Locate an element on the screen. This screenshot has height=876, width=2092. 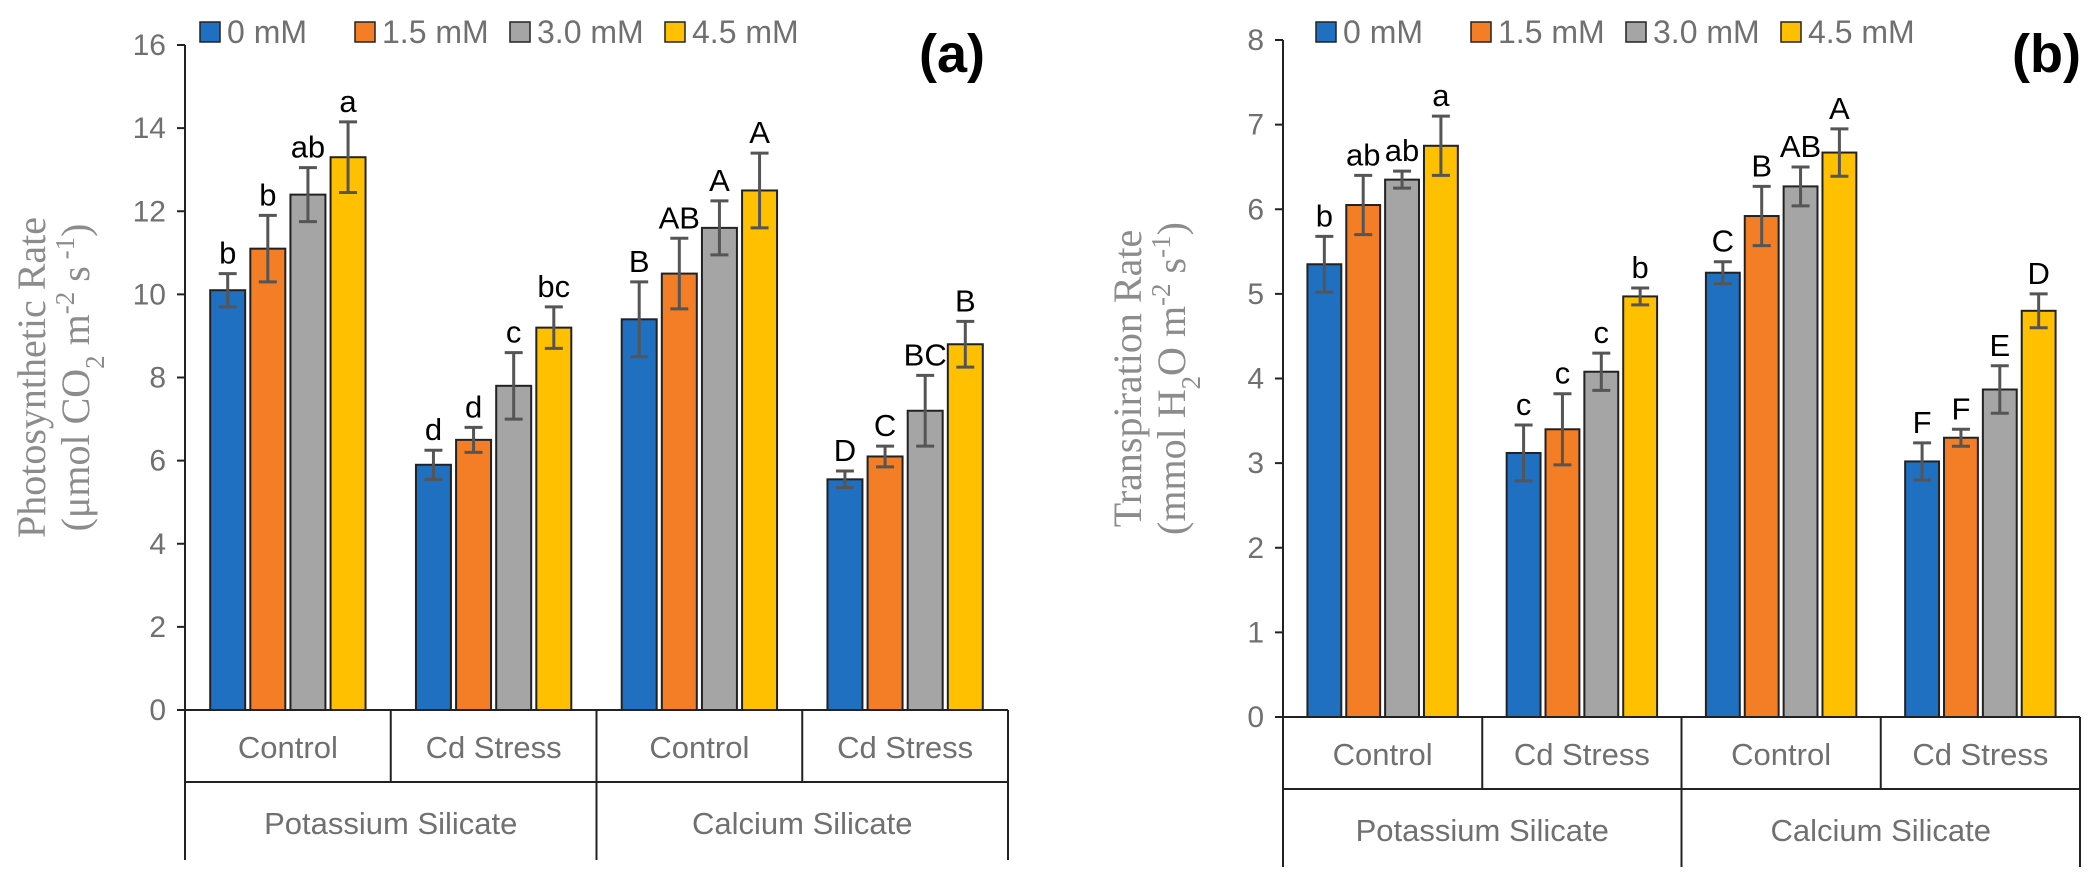
p0-significance-letter: C is located at coordinates (885, 425).